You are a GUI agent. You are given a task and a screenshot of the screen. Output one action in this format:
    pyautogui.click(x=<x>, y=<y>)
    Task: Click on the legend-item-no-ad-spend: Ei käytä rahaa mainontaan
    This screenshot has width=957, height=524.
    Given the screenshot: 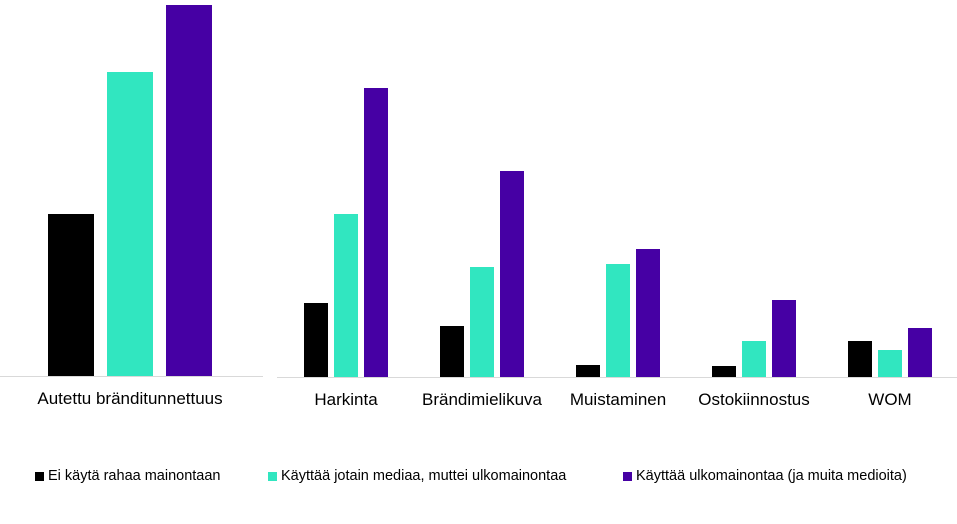 What is the action you would take?
    pyautogui.click(x=128, y=476)
    